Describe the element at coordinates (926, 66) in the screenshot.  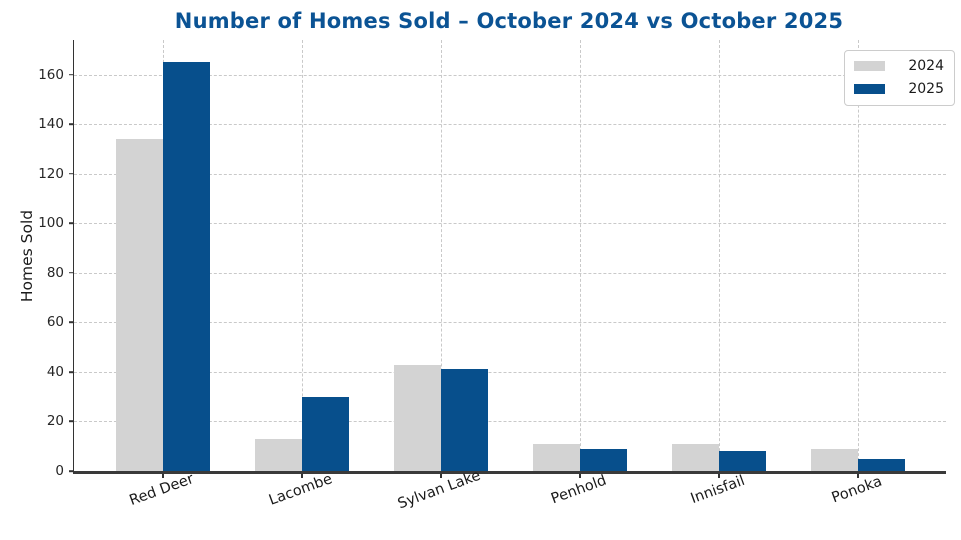
I see `legend-label-2024: 2024` at that location.